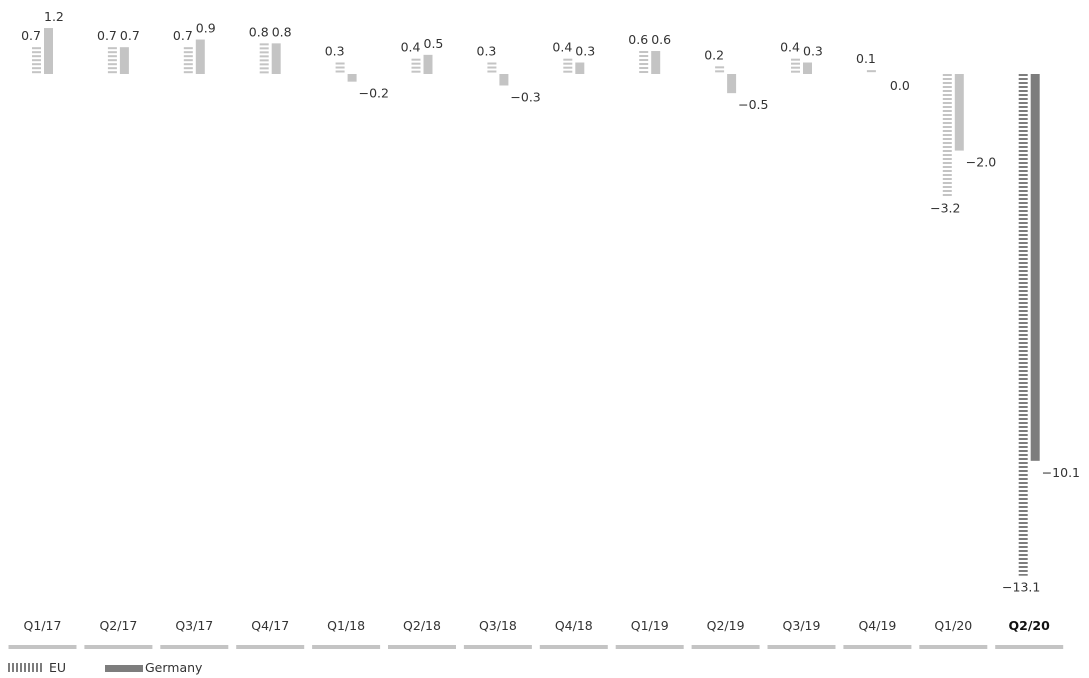 This screenshot has height=678, width=1089. I want to click on value-label-eu-q4-19: 0.1, so click(866, 58).